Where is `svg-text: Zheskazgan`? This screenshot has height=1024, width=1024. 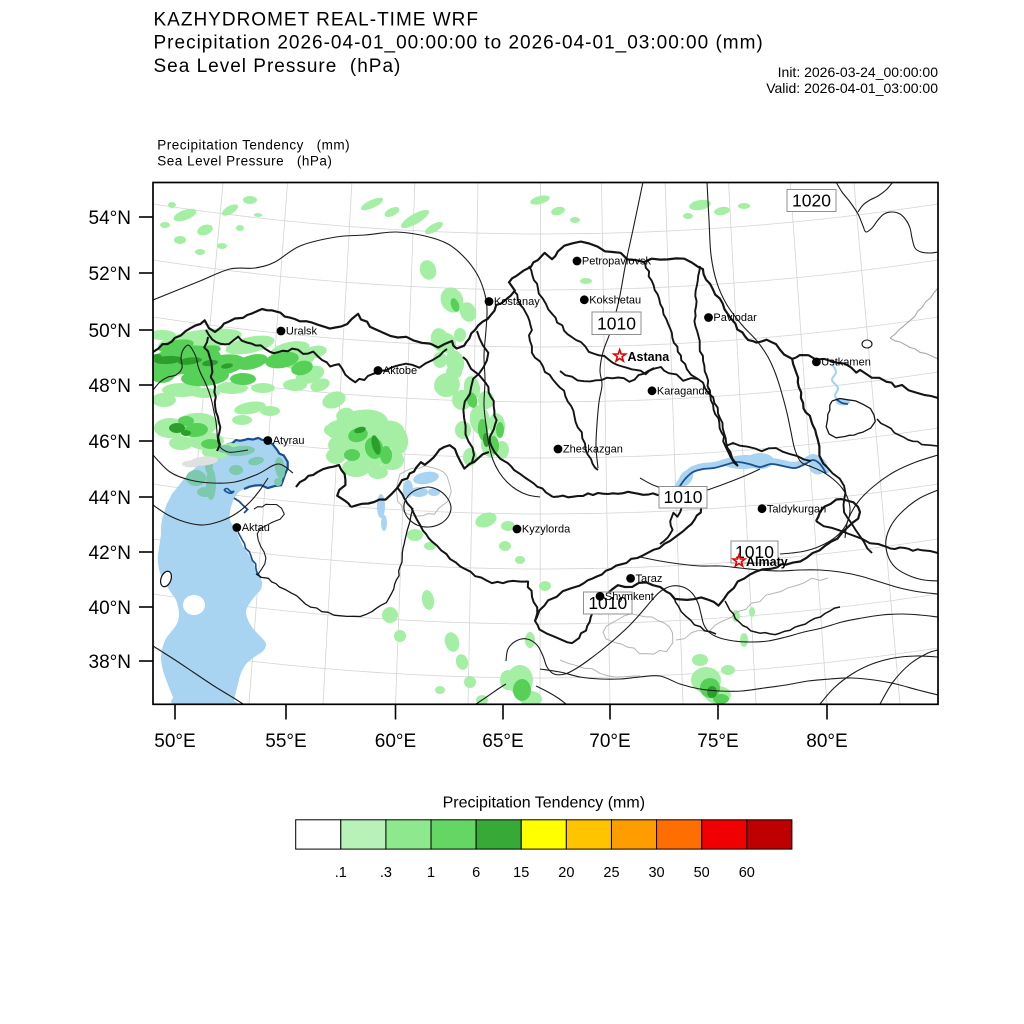
svg-text: Zheskazgan is located at coordinates (593, 450).